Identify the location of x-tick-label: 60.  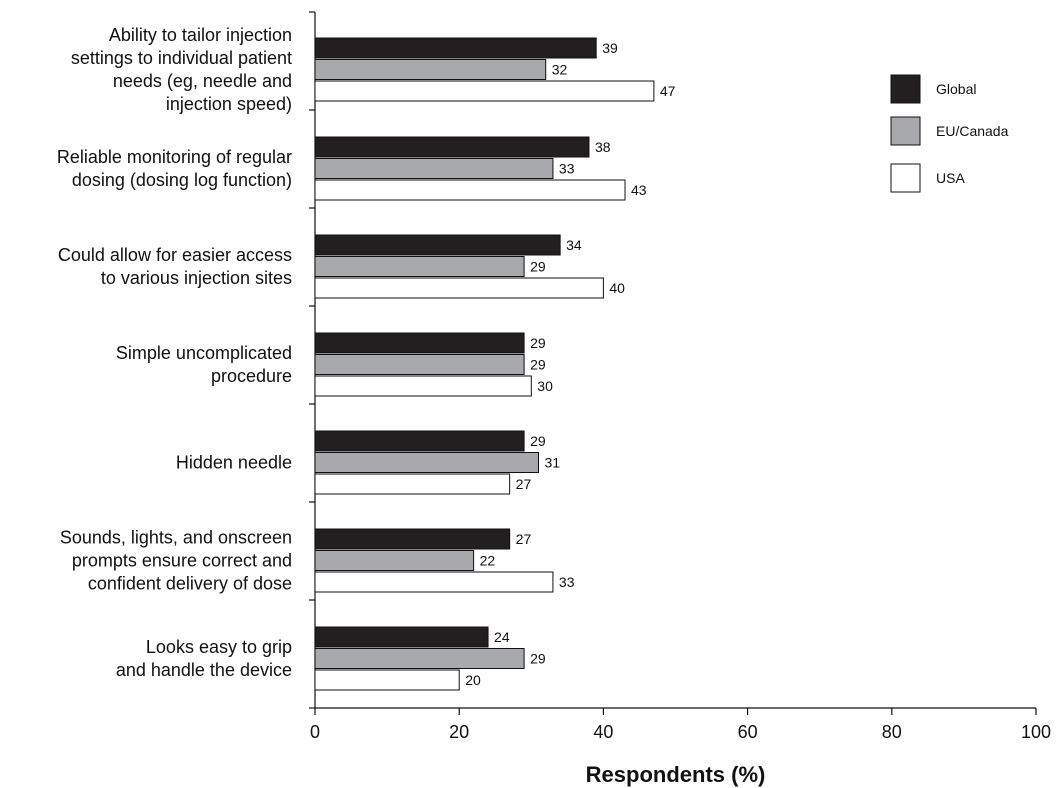
(748, 732).